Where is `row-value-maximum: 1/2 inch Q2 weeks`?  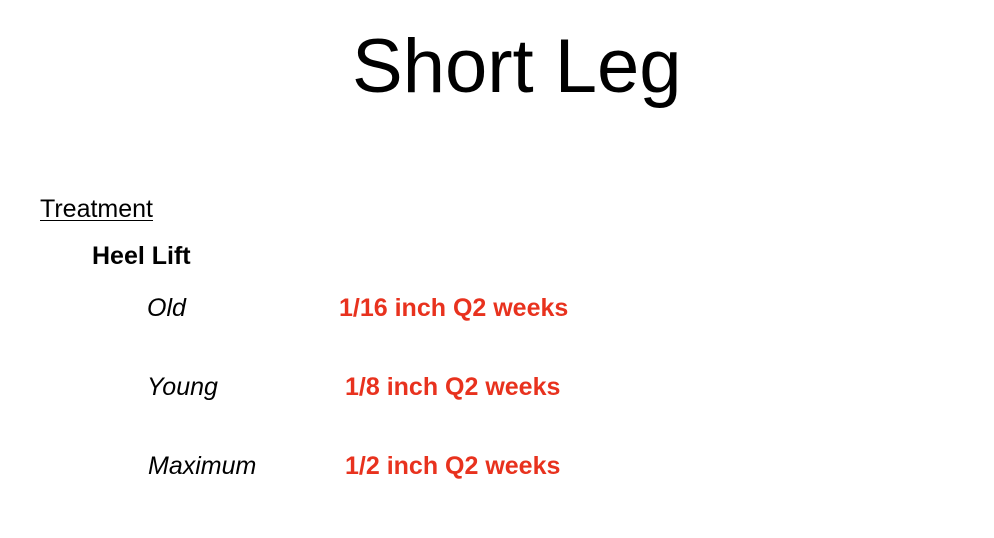 row-value-maximum: 1/2 inch Q2 weeks is located at coordinates (453, 466).